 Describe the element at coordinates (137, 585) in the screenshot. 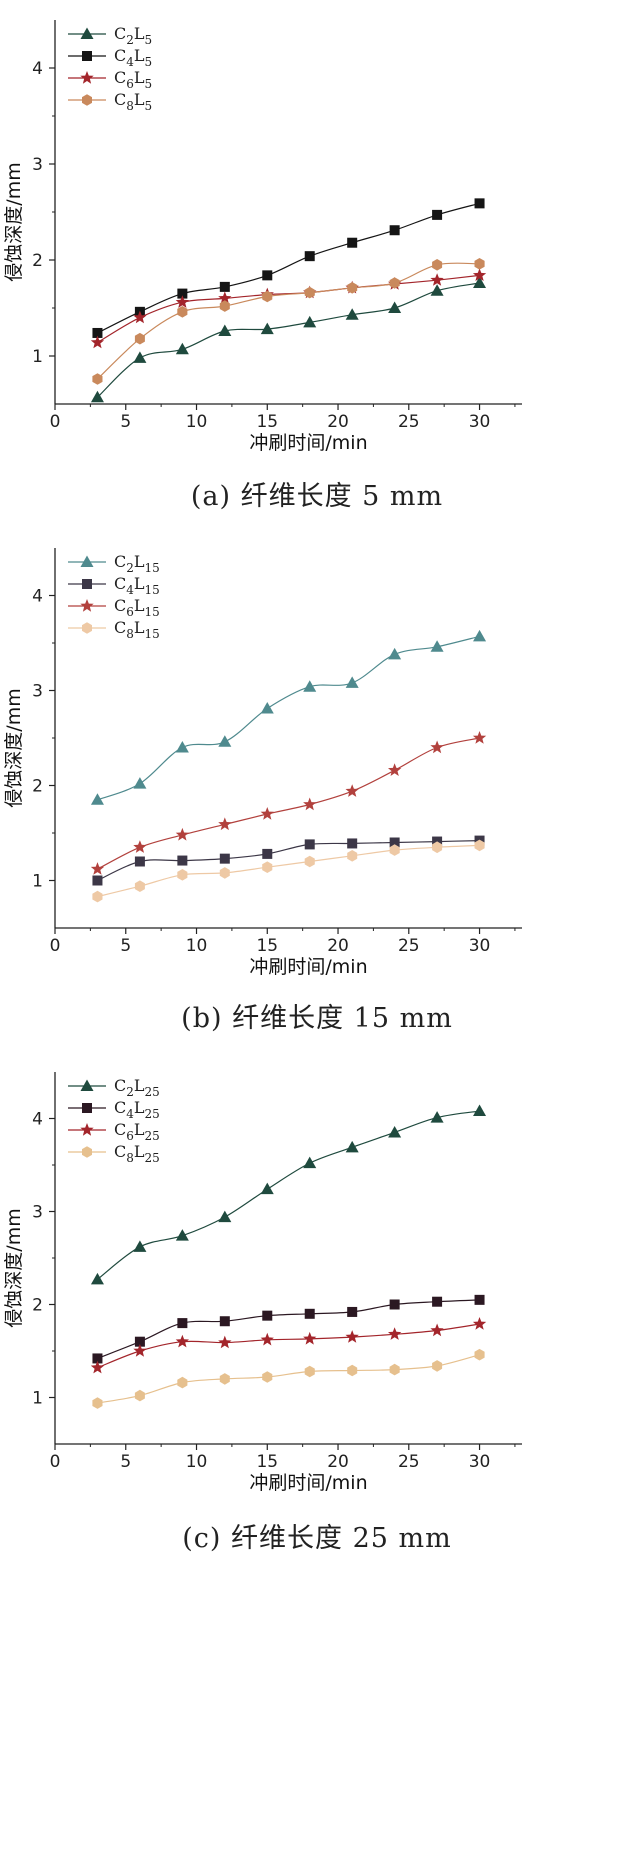

I see `legend-label: C4L15` at that location.